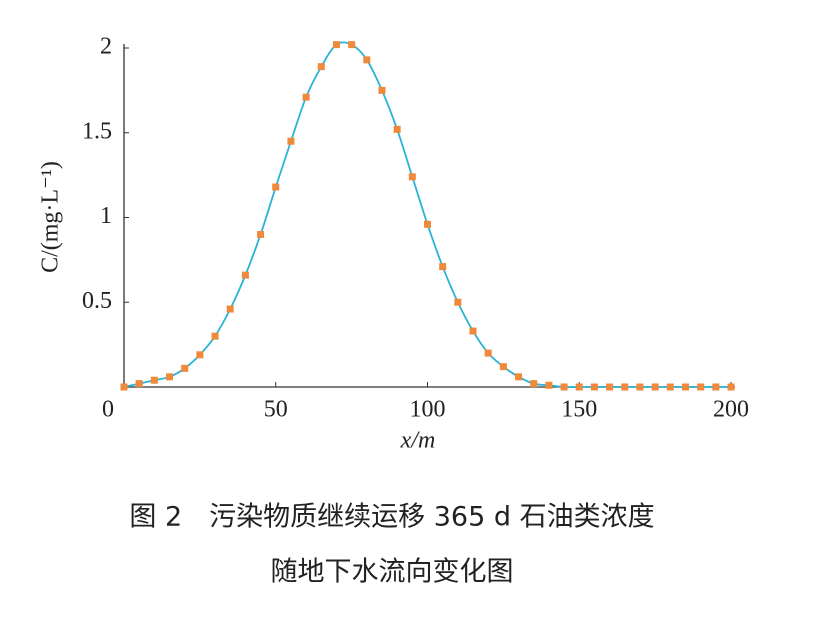  I want to click on x-axis-label: x/m, so click(418, 441).